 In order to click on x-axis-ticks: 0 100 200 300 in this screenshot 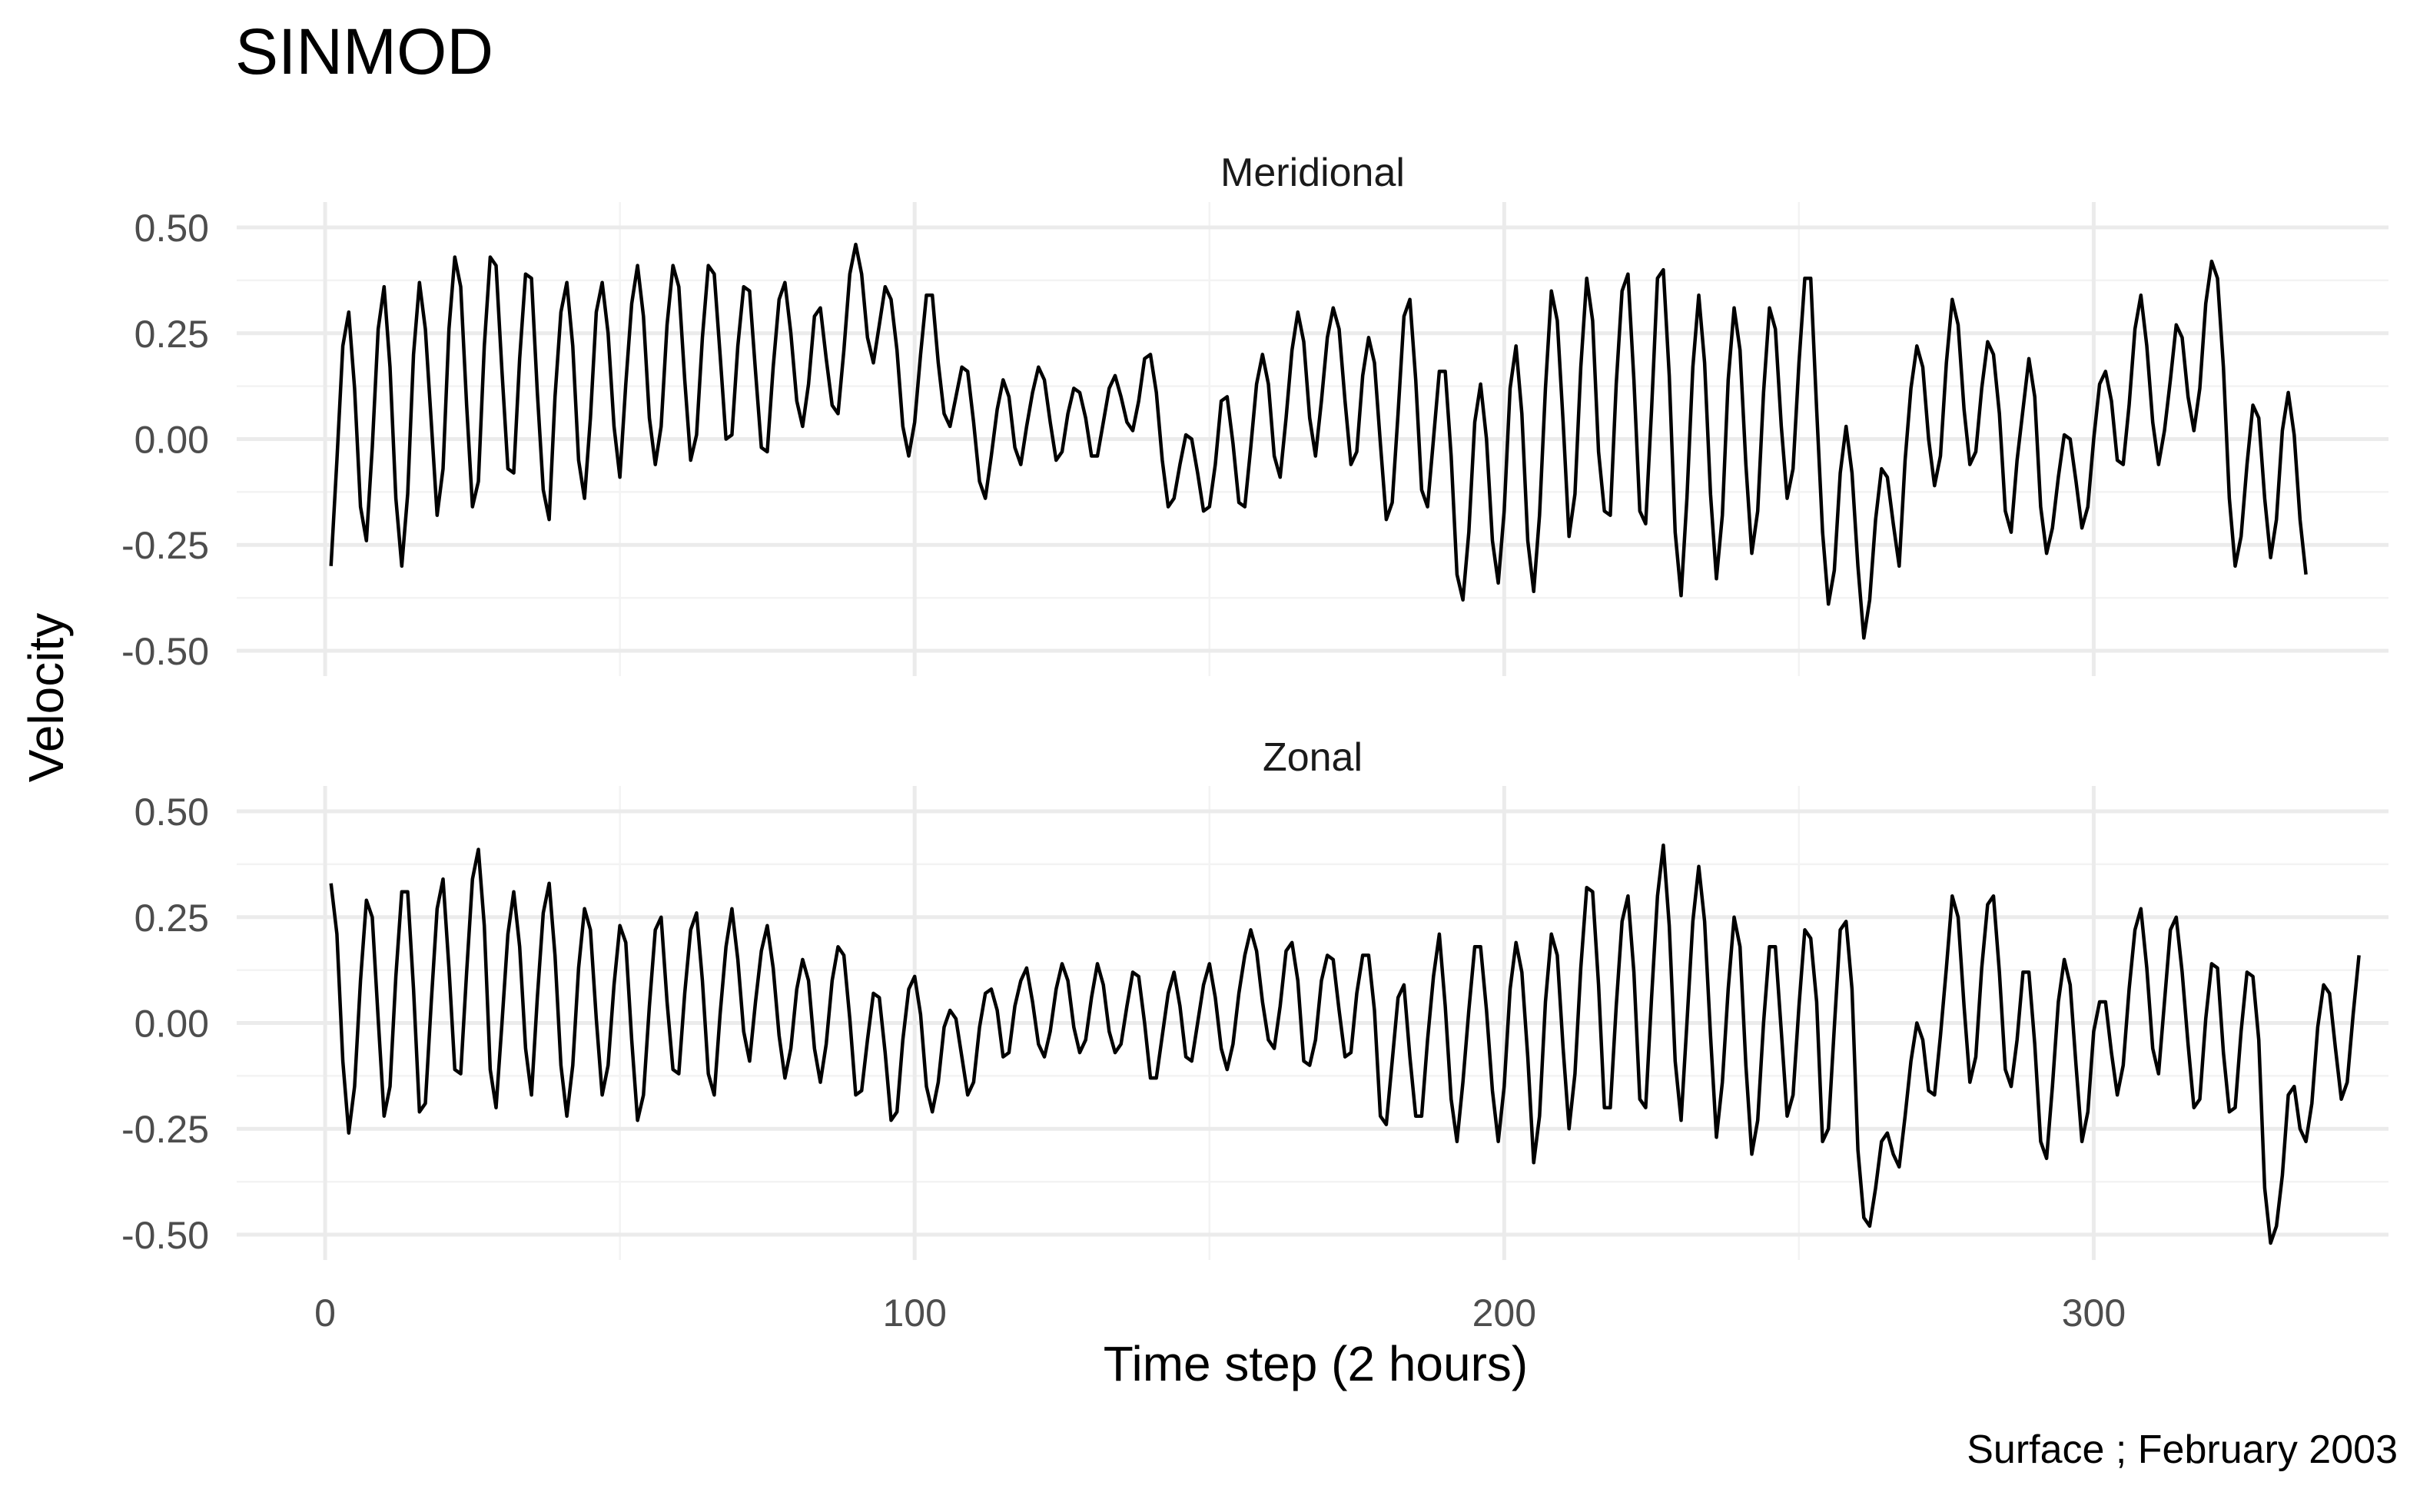, I will do `click(1220, 1313)`.